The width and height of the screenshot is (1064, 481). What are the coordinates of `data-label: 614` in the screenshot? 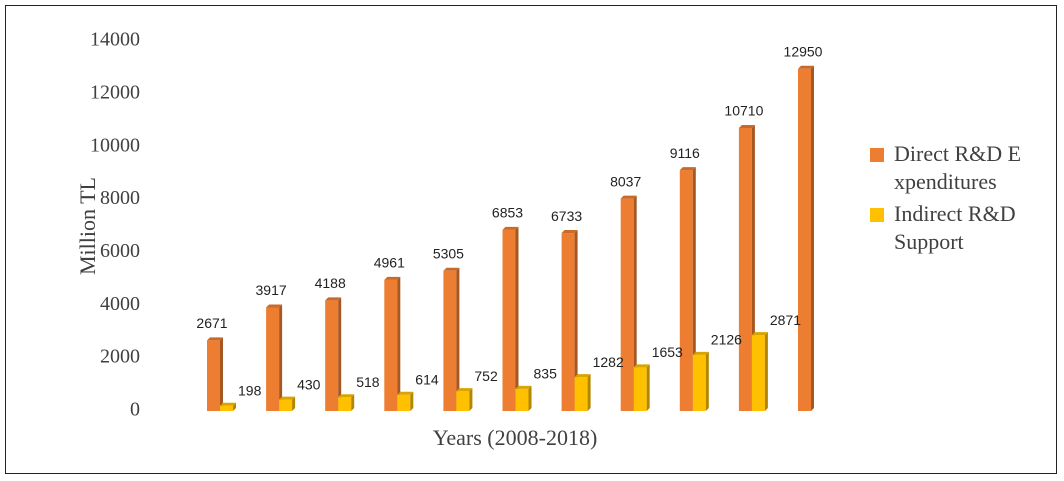 It's located at (427, 379).